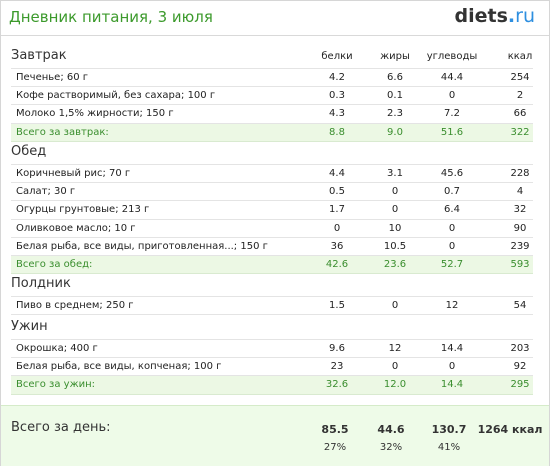  What do you see at coordinates (452, 305) in the screenshot?
I see `item-carbs: 12` at bounding box center [452, 305].